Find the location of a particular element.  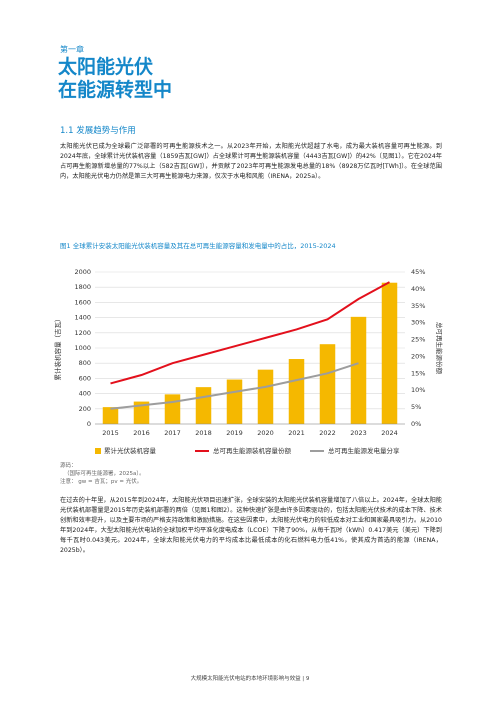

y-tick-label: 2000 is located at coordinates (82, 272).